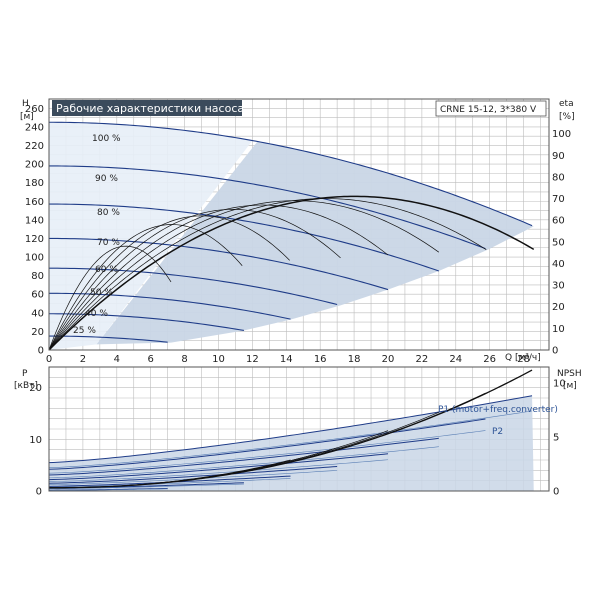 The width and height of the screenshot is (600, 600). What do you see at coordinates (37, 313) in the screenshot?
I see `y-tick-label: 40` at bounding box center [37, 313].